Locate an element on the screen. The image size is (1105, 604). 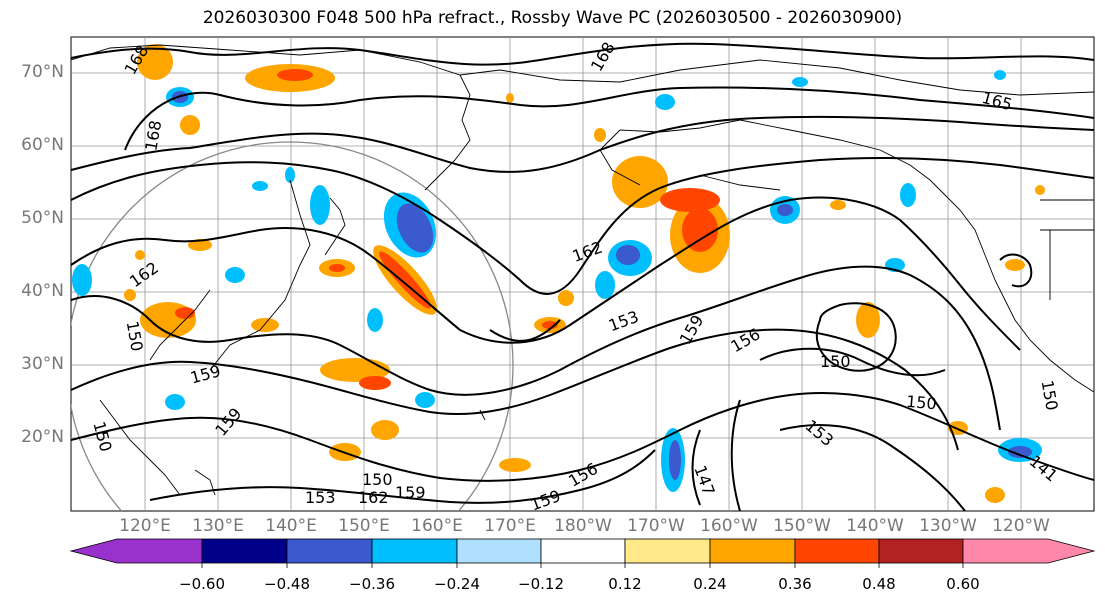
colorbar-tick-label: 0.60 is located at coordinates (963, 584).